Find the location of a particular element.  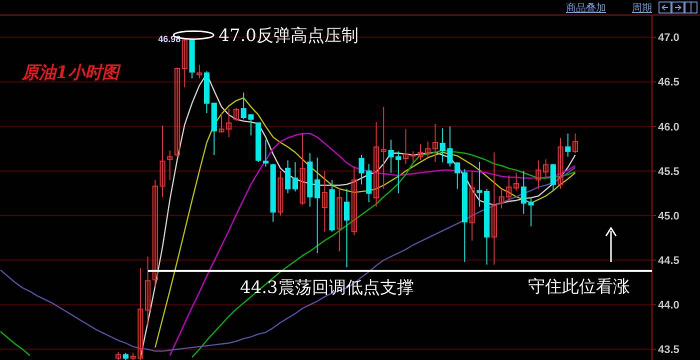

y-tick-label: 46.5 is located at coordinates (669, 82).